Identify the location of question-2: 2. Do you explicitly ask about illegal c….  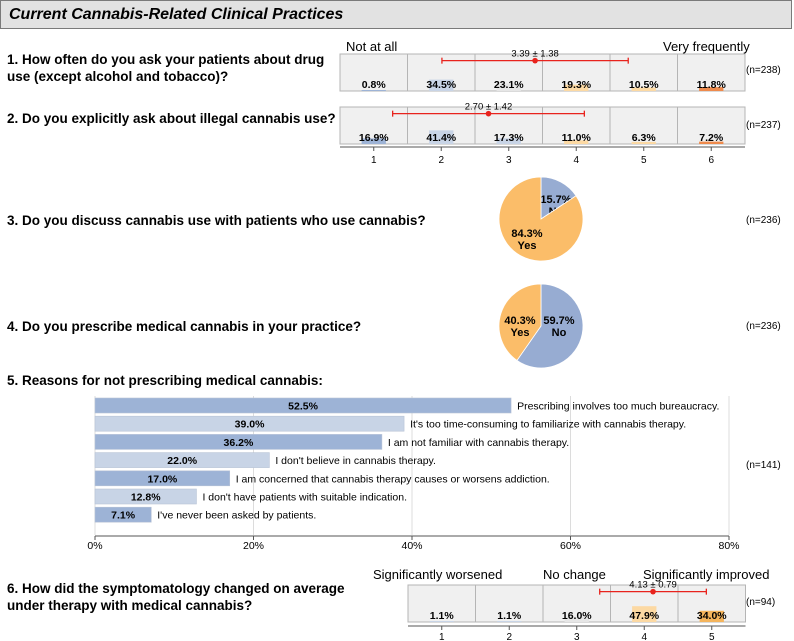
(171, 118).